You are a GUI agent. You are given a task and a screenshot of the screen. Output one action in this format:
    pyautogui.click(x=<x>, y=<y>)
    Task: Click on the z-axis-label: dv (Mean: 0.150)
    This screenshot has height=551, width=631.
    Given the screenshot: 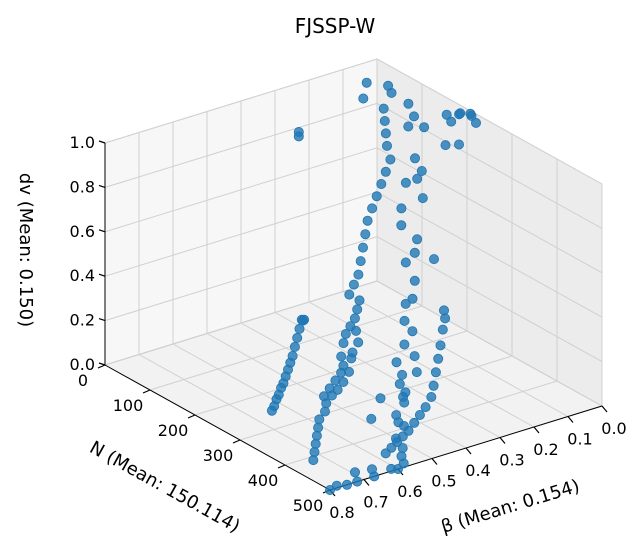 What is the action you would take?
    pyautogui.click(x=25, y=250)
    